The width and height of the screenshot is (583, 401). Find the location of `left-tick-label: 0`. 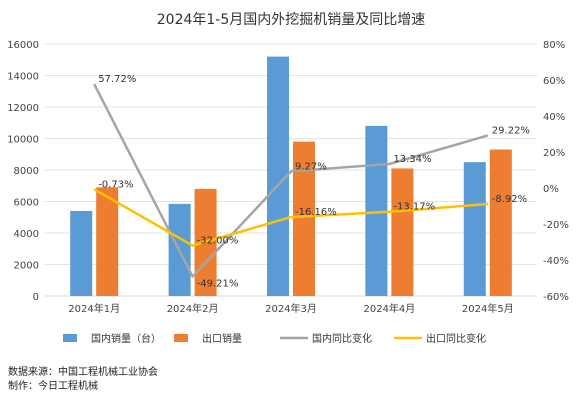

left-tick-label: 0 is located at coordinates (36, 297).